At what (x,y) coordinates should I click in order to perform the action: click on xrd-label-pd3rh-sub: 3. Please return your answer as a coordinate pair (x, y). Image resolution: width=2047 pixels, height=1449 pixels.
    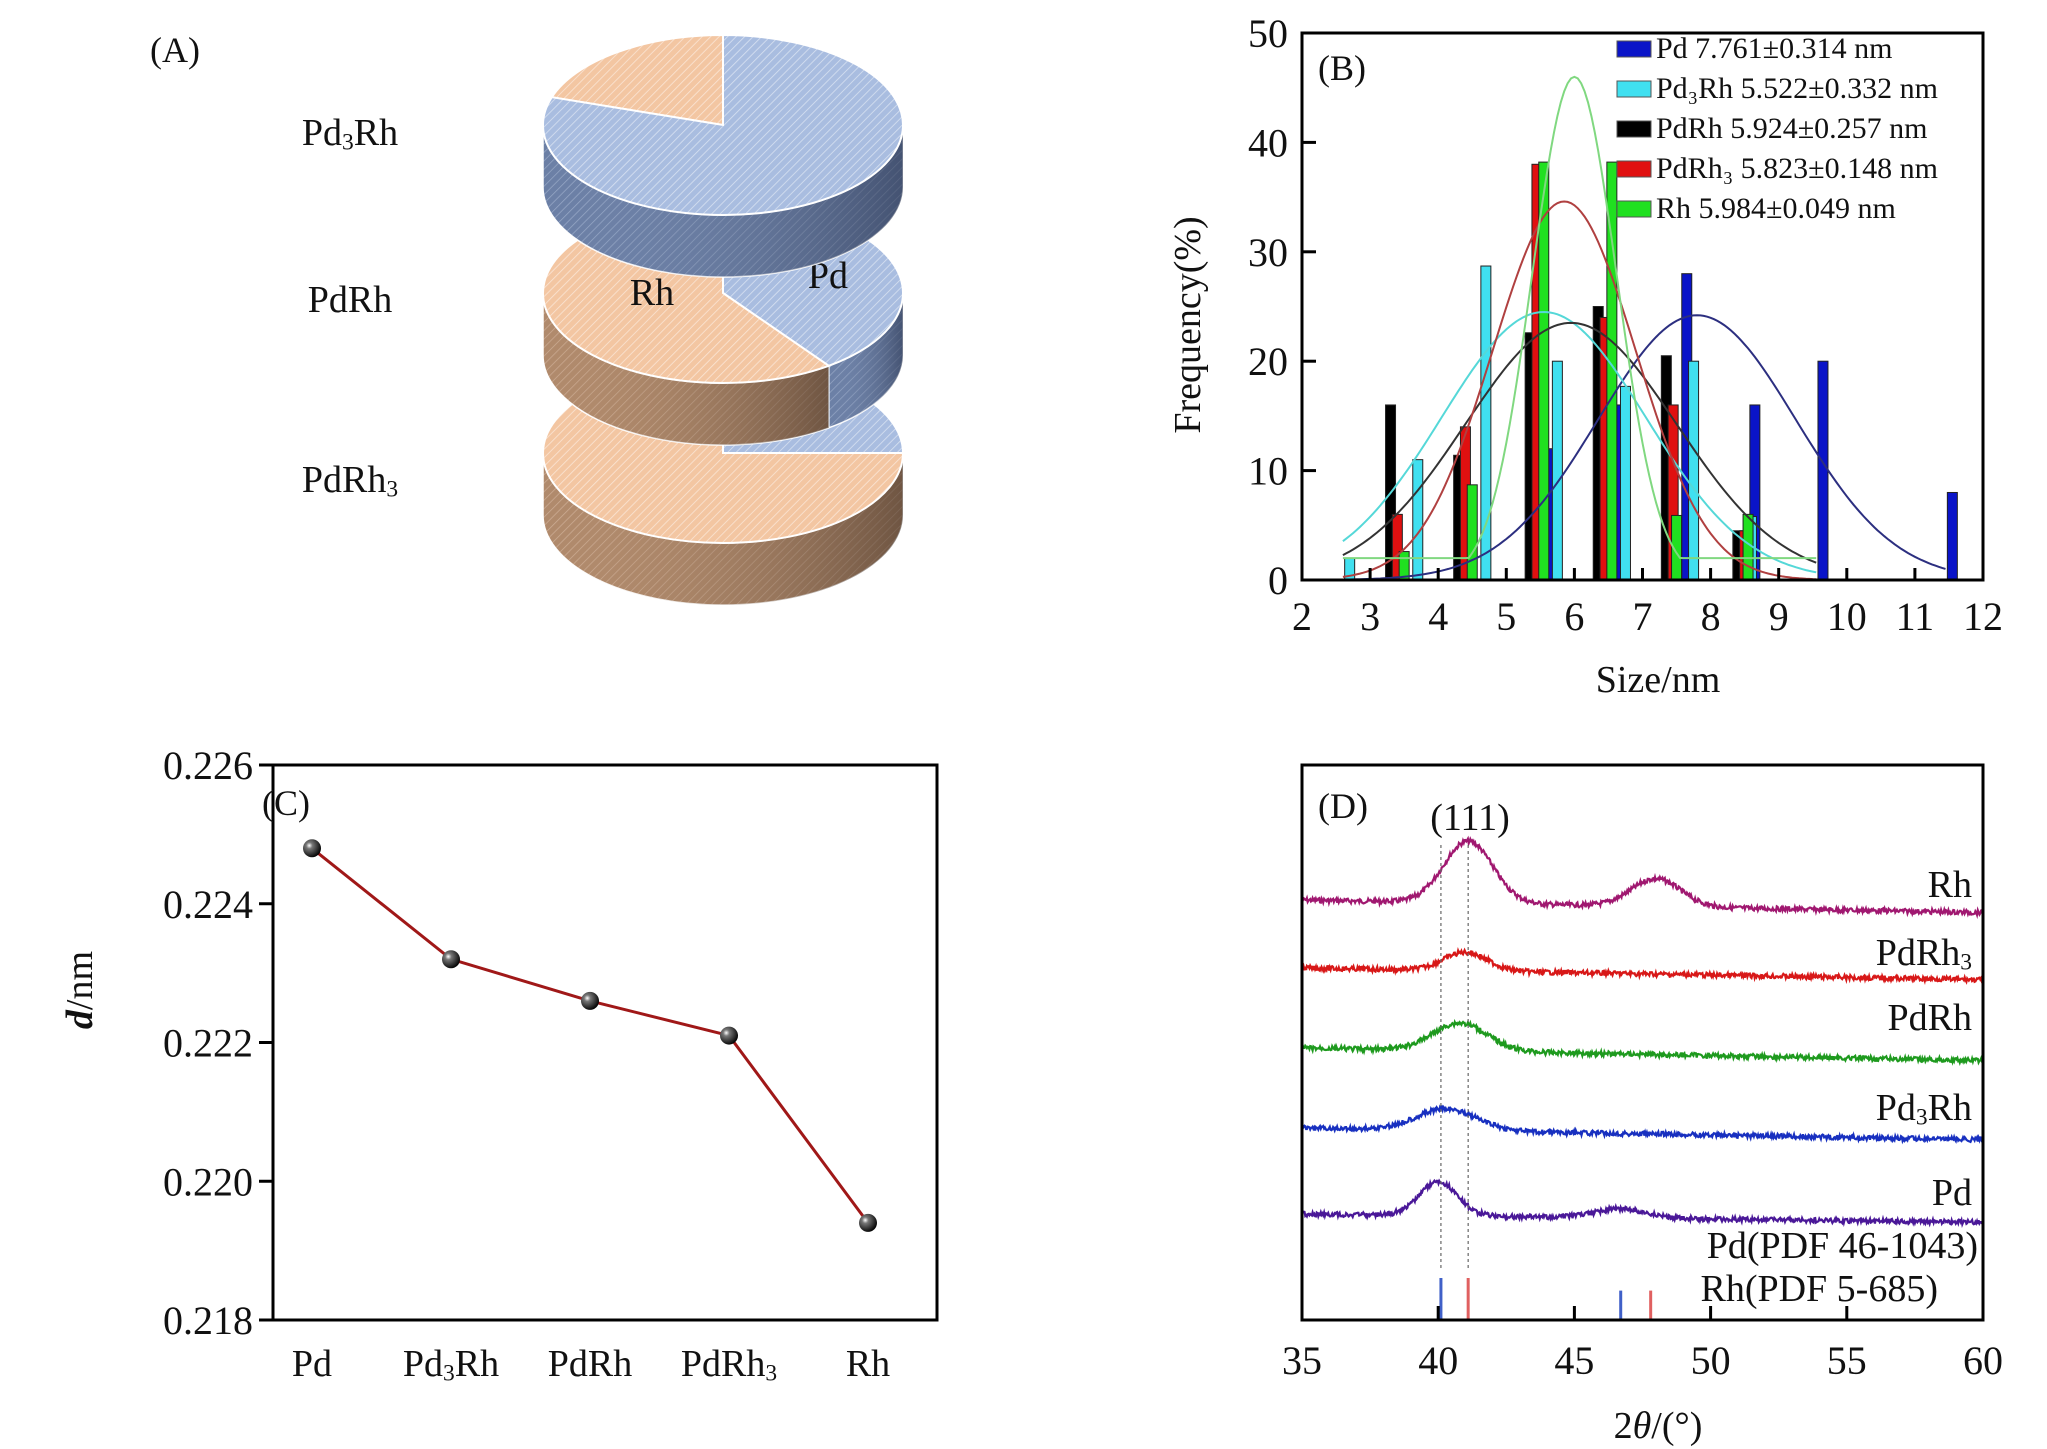
    Looking at the image, I should click on (1922, 1118).